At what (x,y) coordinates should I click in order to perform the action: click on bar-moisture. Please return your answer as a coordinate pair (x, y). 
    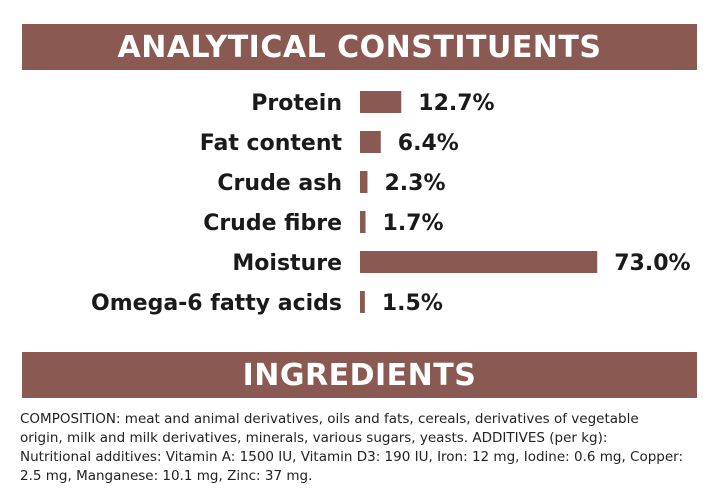
    Looking at the image, I should click on (479, 262).